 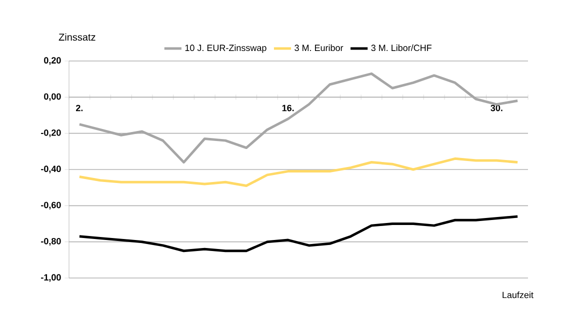 I want to click on x-tick-label: 30., so click(x=496, y=108).